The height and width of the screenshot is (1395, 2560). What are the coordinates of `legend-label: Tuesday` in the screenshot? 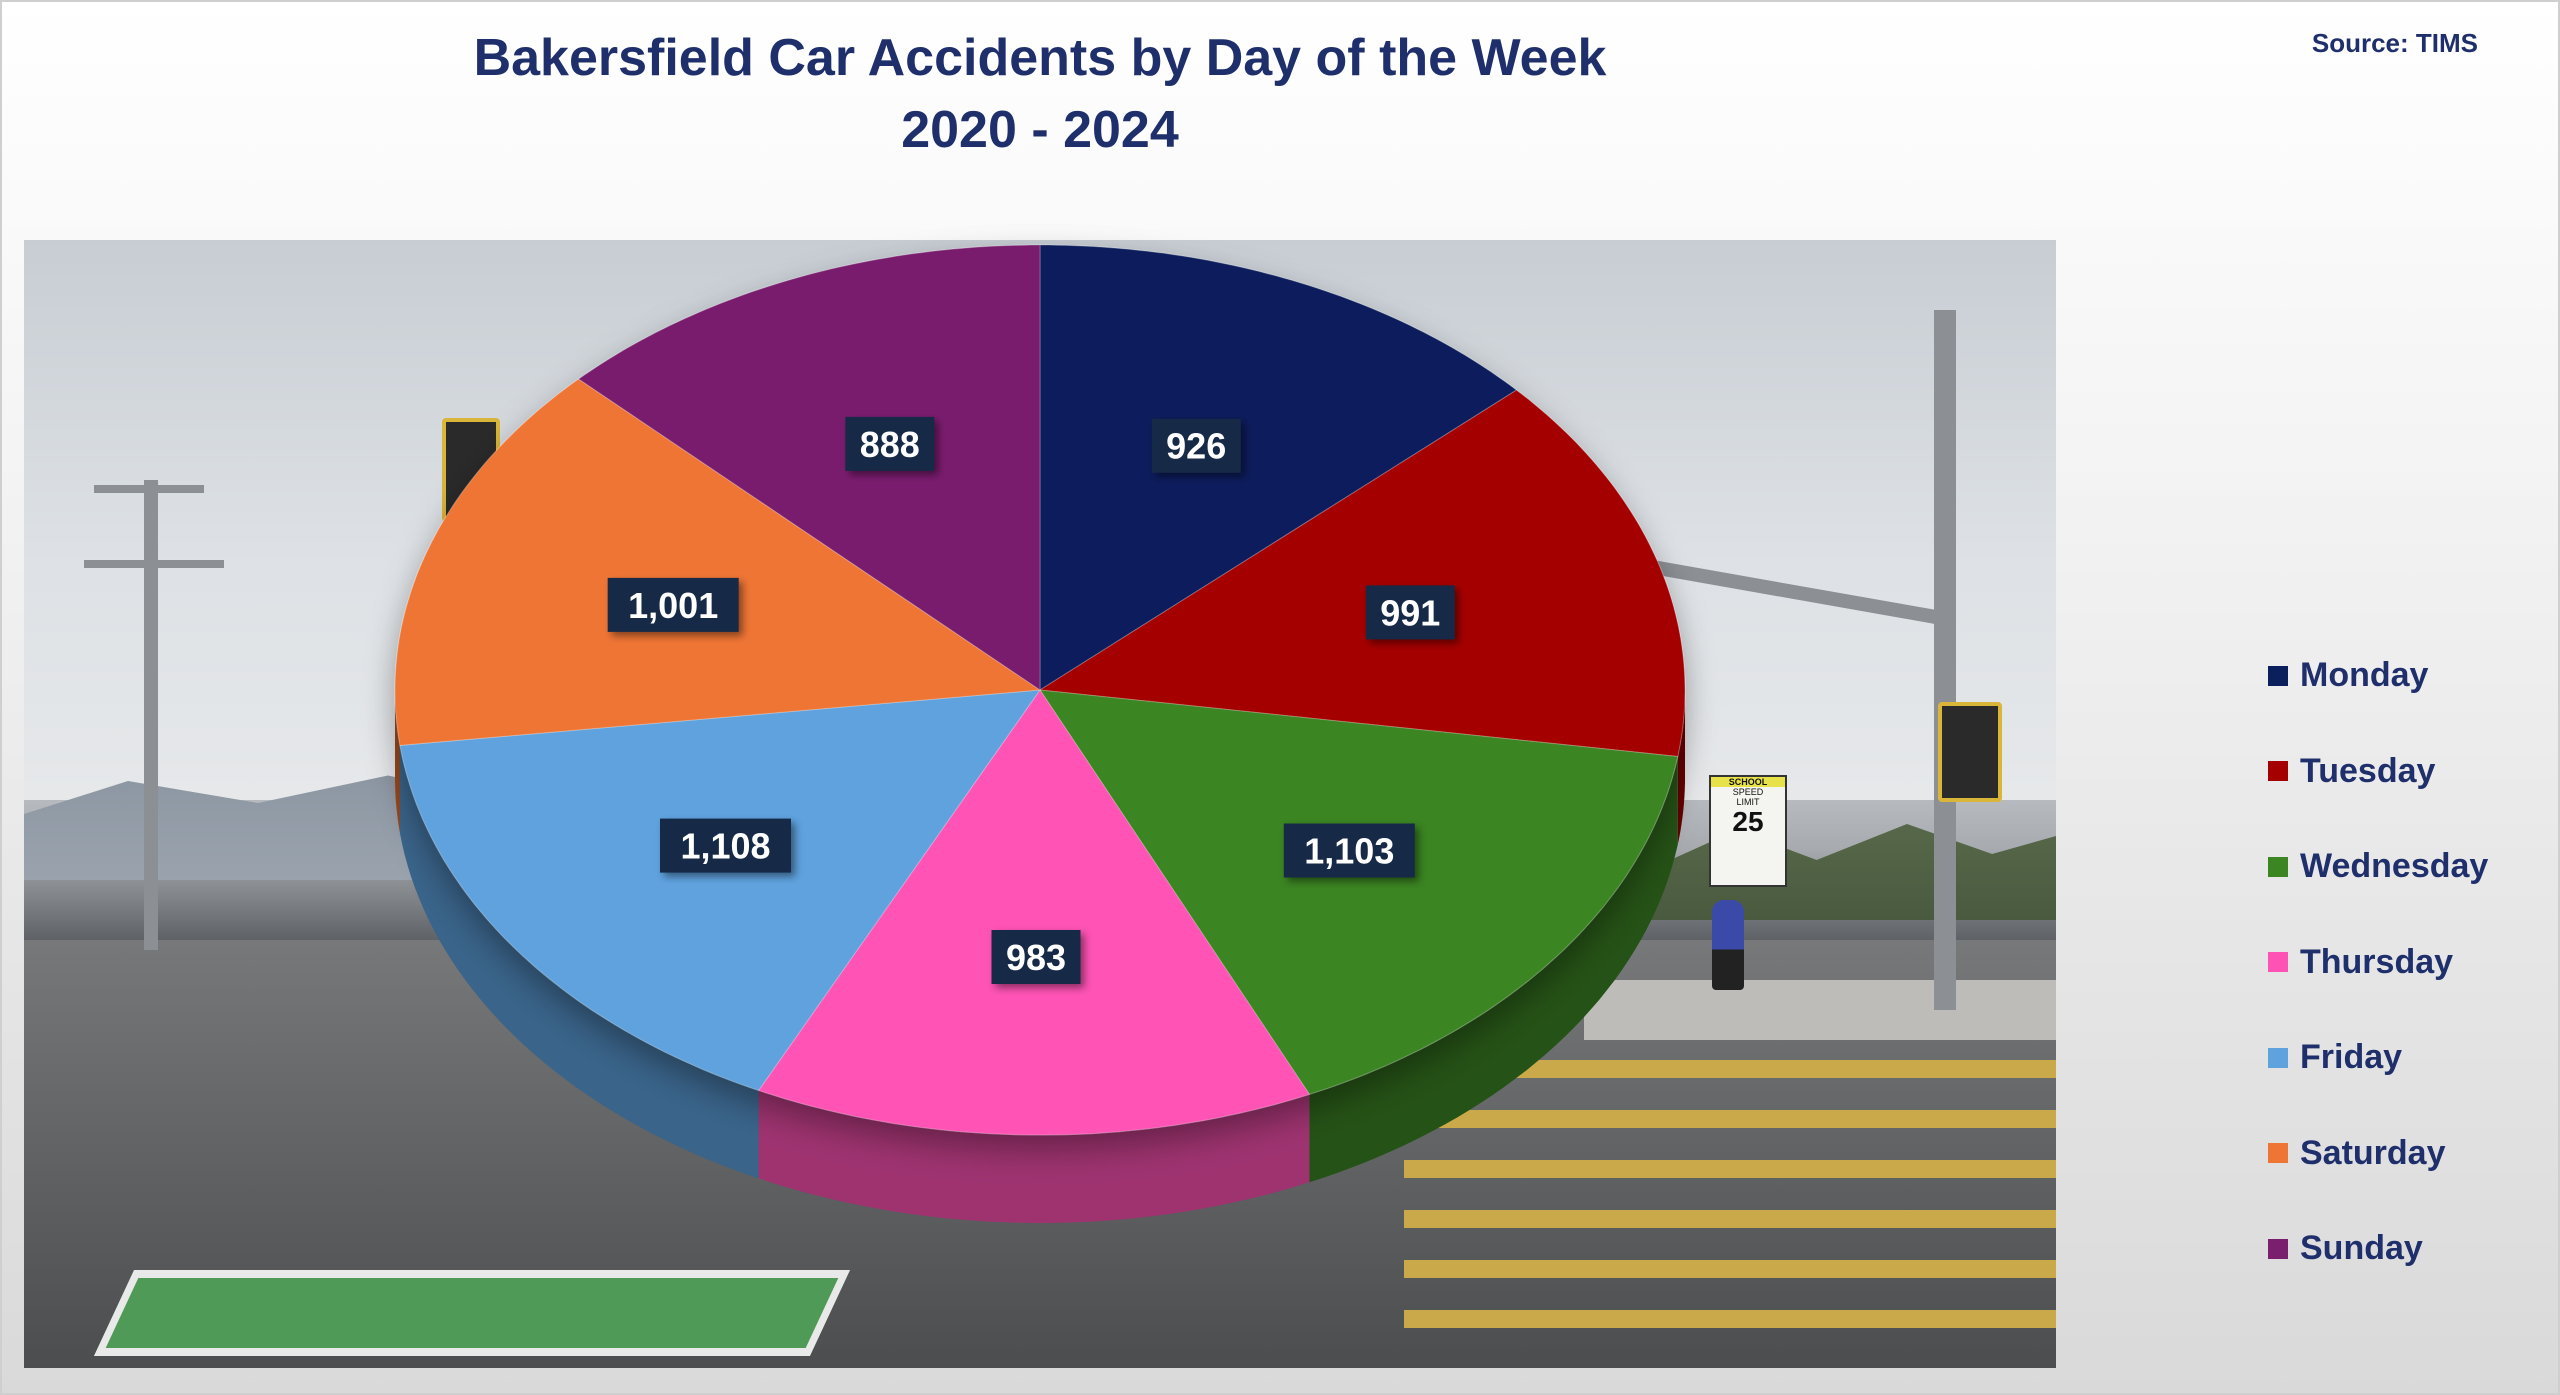 It's located at (2368, 770).